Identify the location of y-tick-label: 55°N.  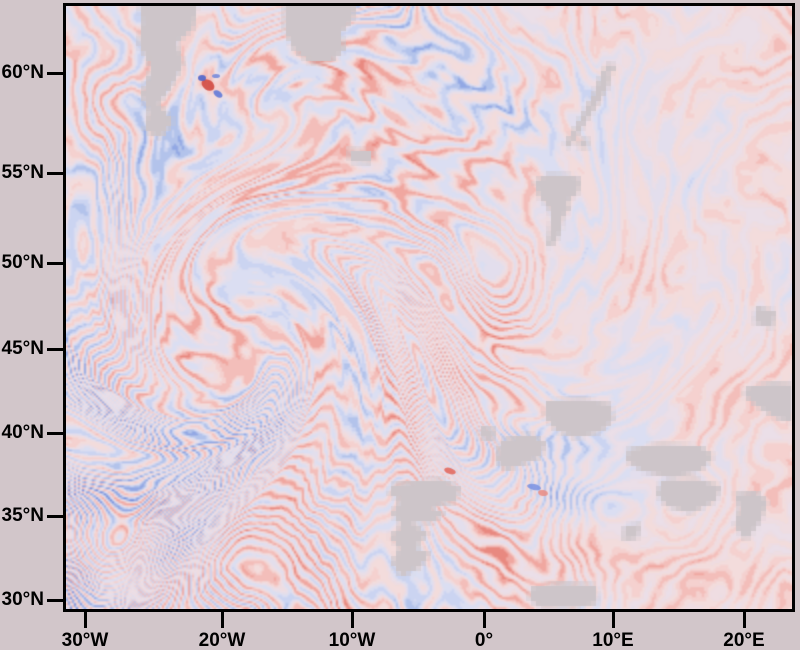
(22, 172).